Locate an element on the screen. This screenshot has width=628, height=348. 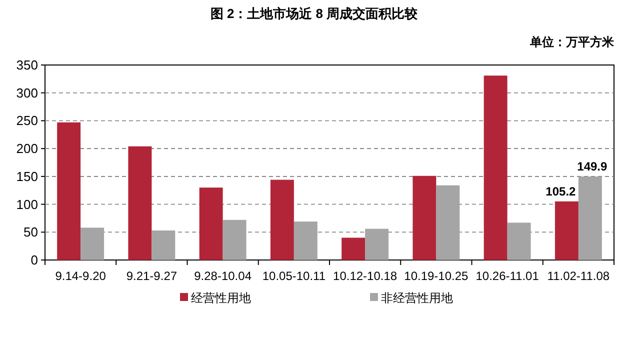
x-tick-label: 10.19-10.25 is located at coordinates (436, 276).